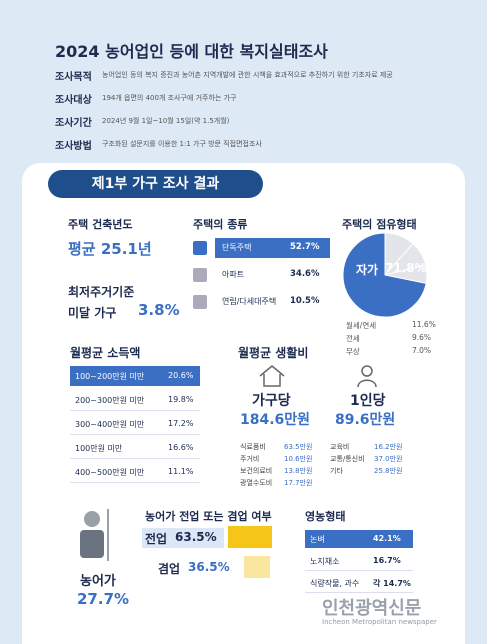 Image resolution: width=487 pixels, height=644 pixels. I want to click on item-name: 교육비, so click(340, 447).